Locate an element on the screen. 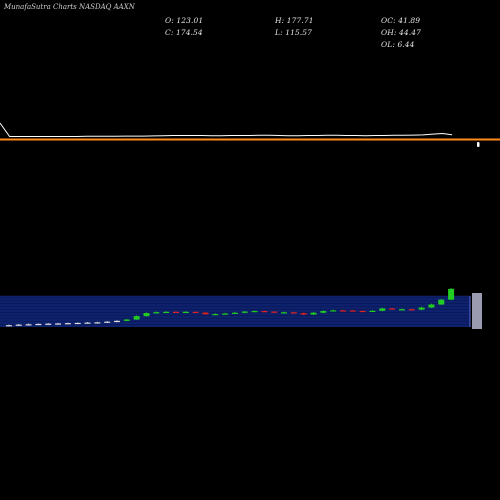 The image size is (500, 500). candle-panel-background is located at coordinates (235, 311).